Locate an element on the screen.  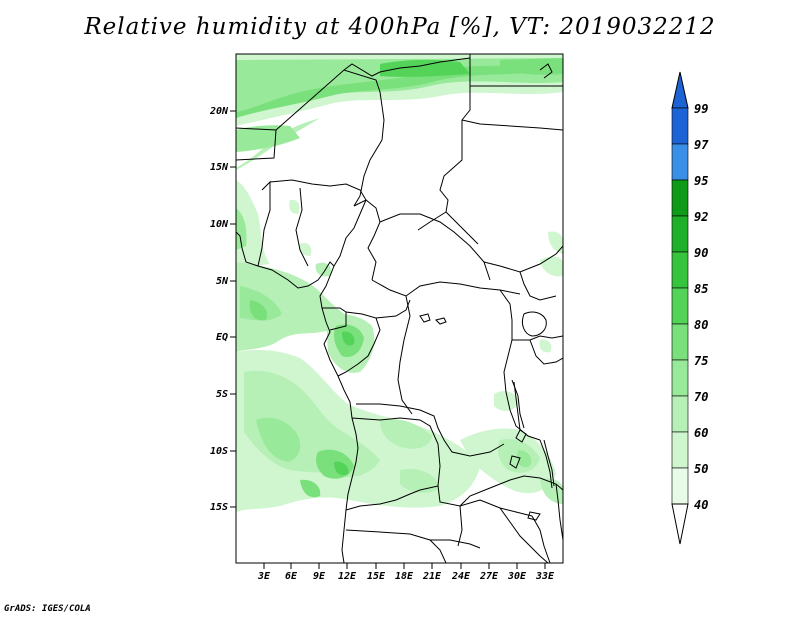
lat-label: EQ is located at coordinates (222, 337).